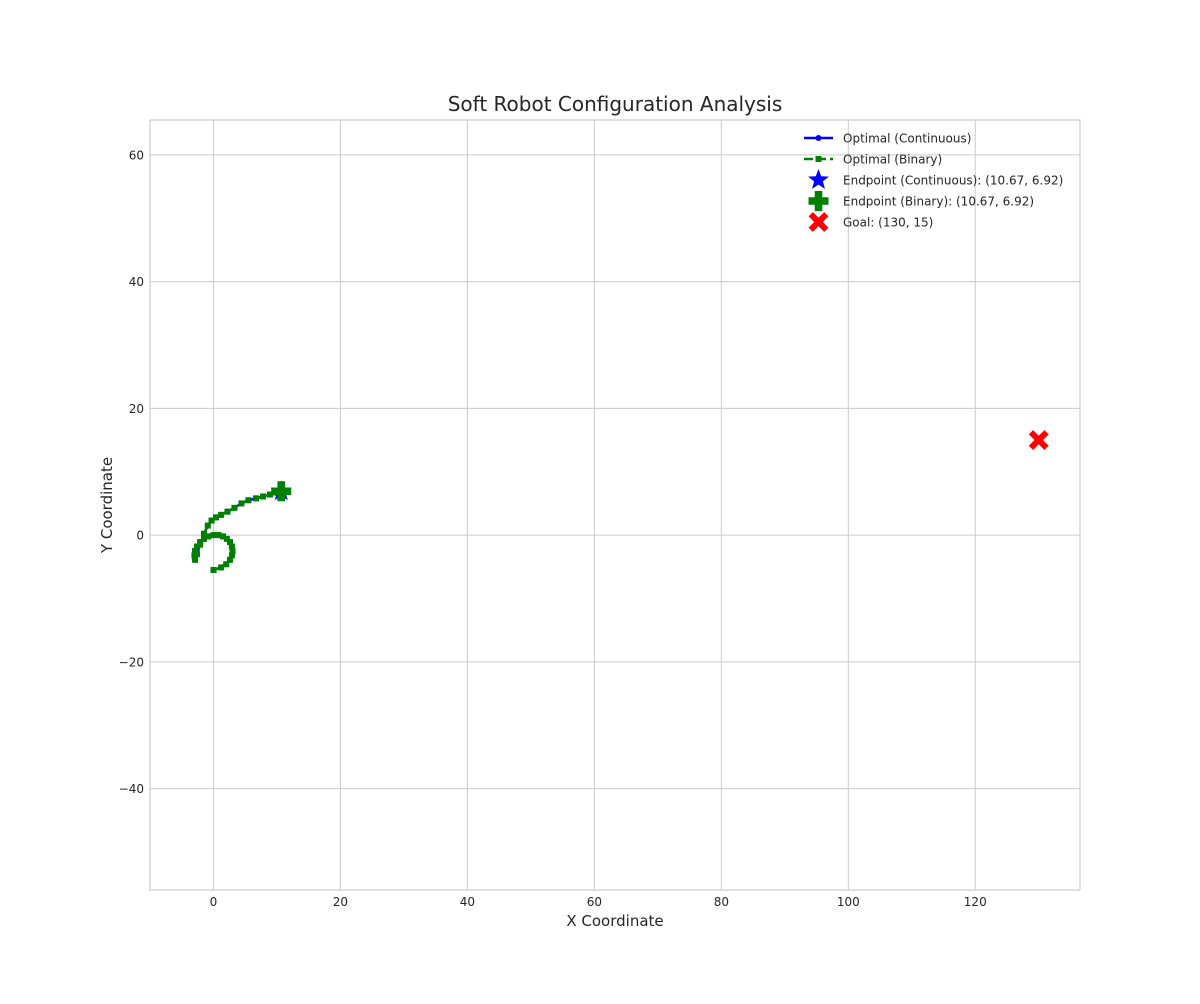 The width and height of the screenshot is (1200, 1004). I want to click on y-axis-label: Y Coordinate, so click(107, 505).